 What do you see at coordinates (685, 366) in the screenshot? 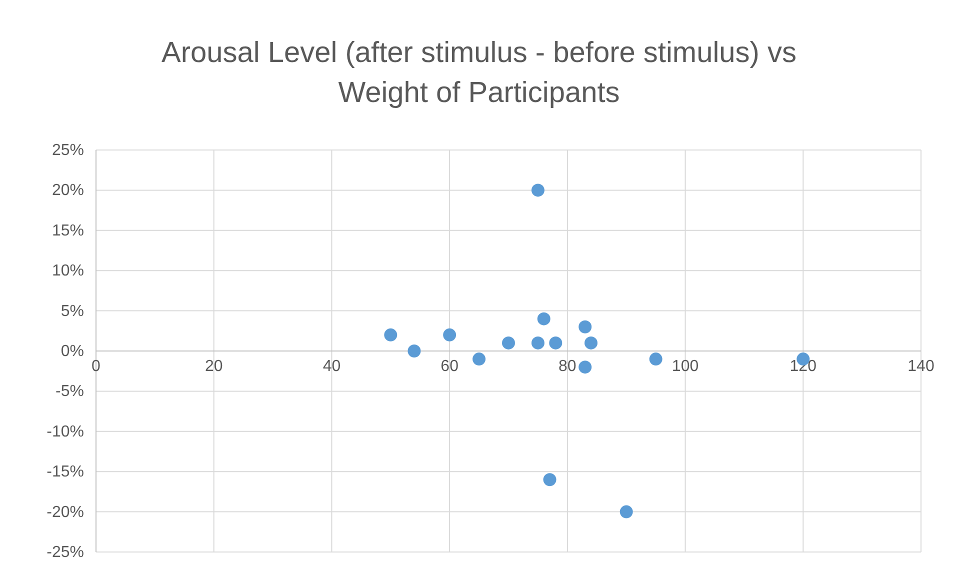
I see `x-tick-label: 100` at bounding box center [685, 366].